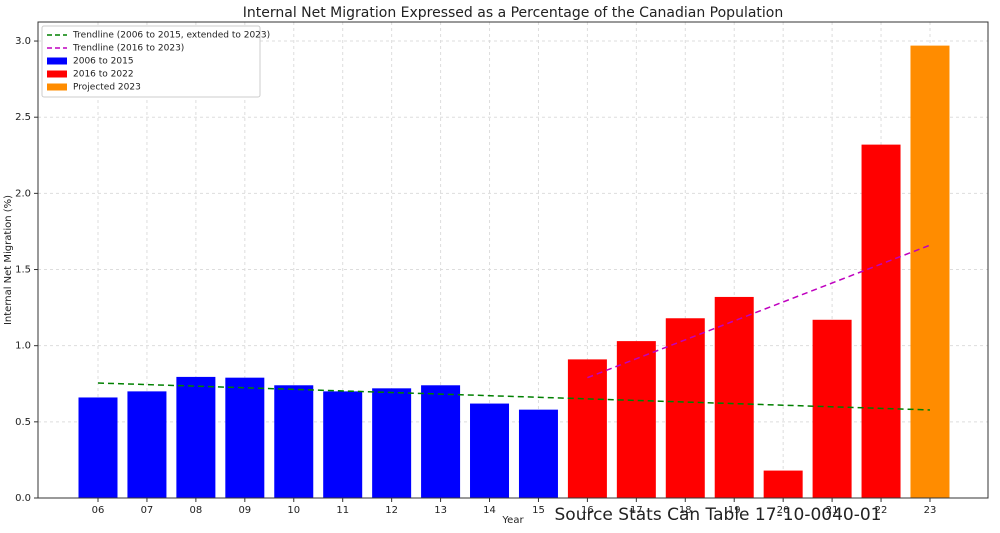 This screenshot has height=533, width=1000. I want to click on x-tick-label: 06, so click(98, 510).